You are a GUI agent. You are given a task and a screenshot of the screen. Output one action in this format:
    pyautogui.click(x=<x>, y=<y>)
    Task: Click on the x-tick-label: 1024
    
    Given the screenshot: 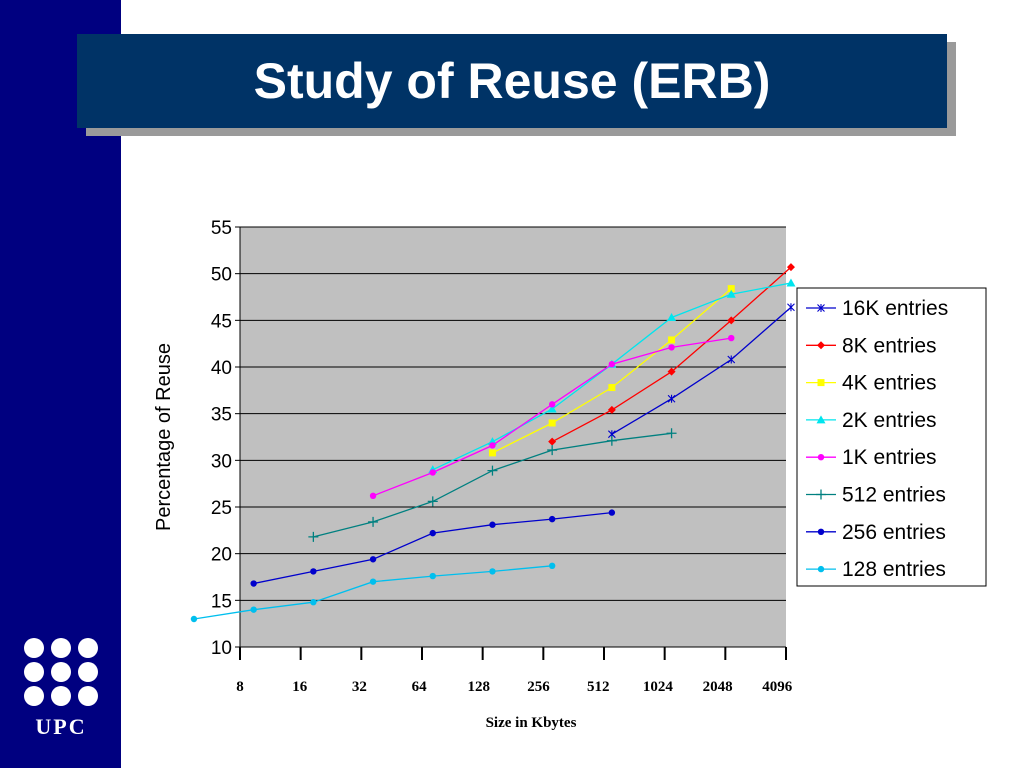 What is the action you would take?
    pyautogui.click(x=658, y=687)
    